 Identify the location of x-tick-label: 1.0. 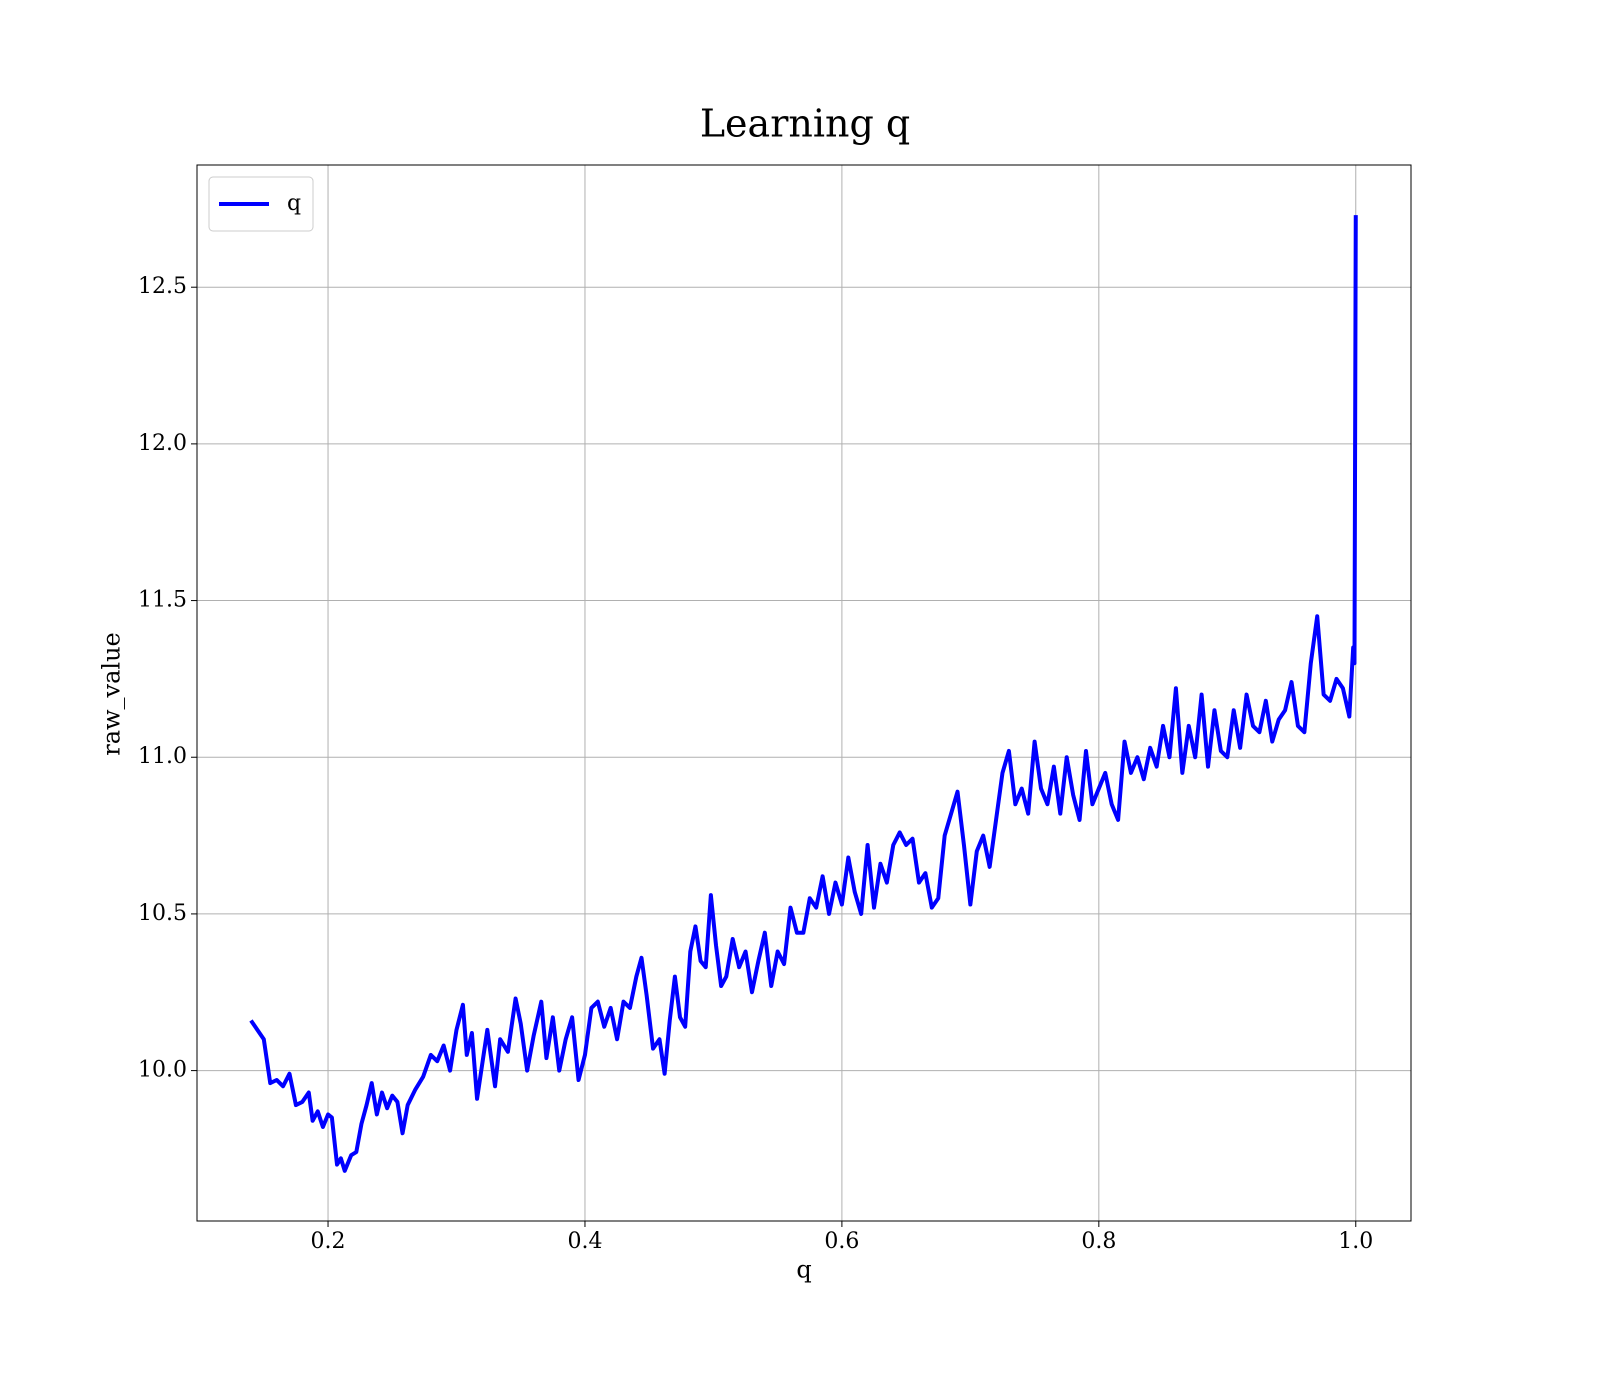
(1355, 1241).